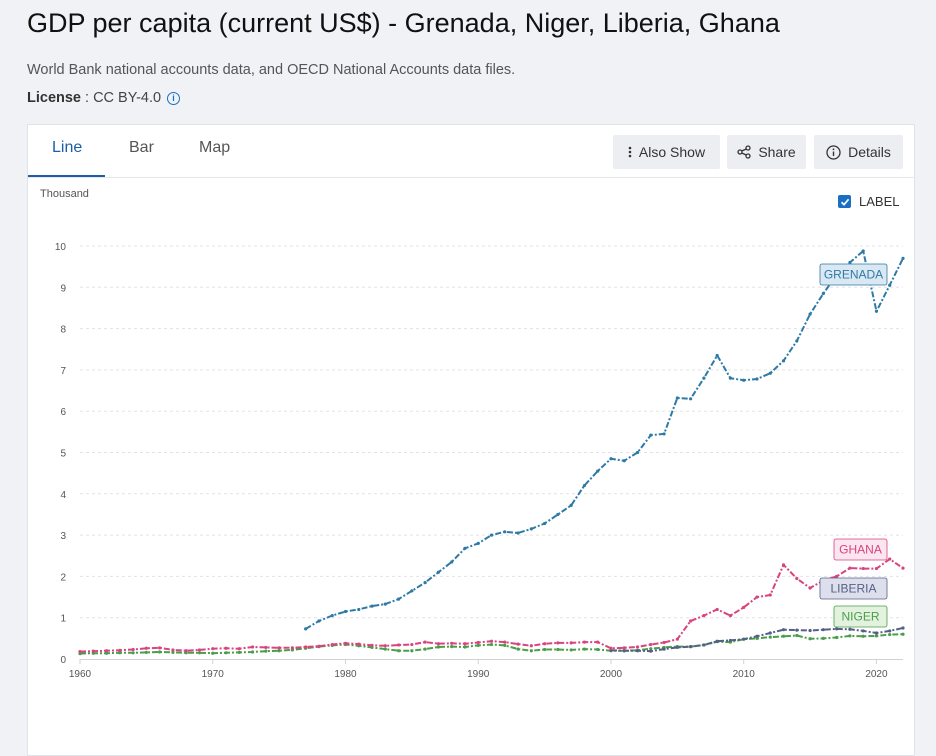  What do you see at coordinates (868, 201) in the screenshot?
I see `label-toggle: LABEL` at bounding box center [868, 201].